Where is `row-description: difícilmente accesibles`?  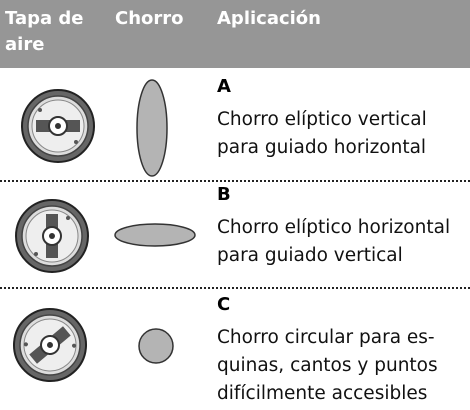 row-description: difícilmente accesibles is located at coordinates (322, 393).